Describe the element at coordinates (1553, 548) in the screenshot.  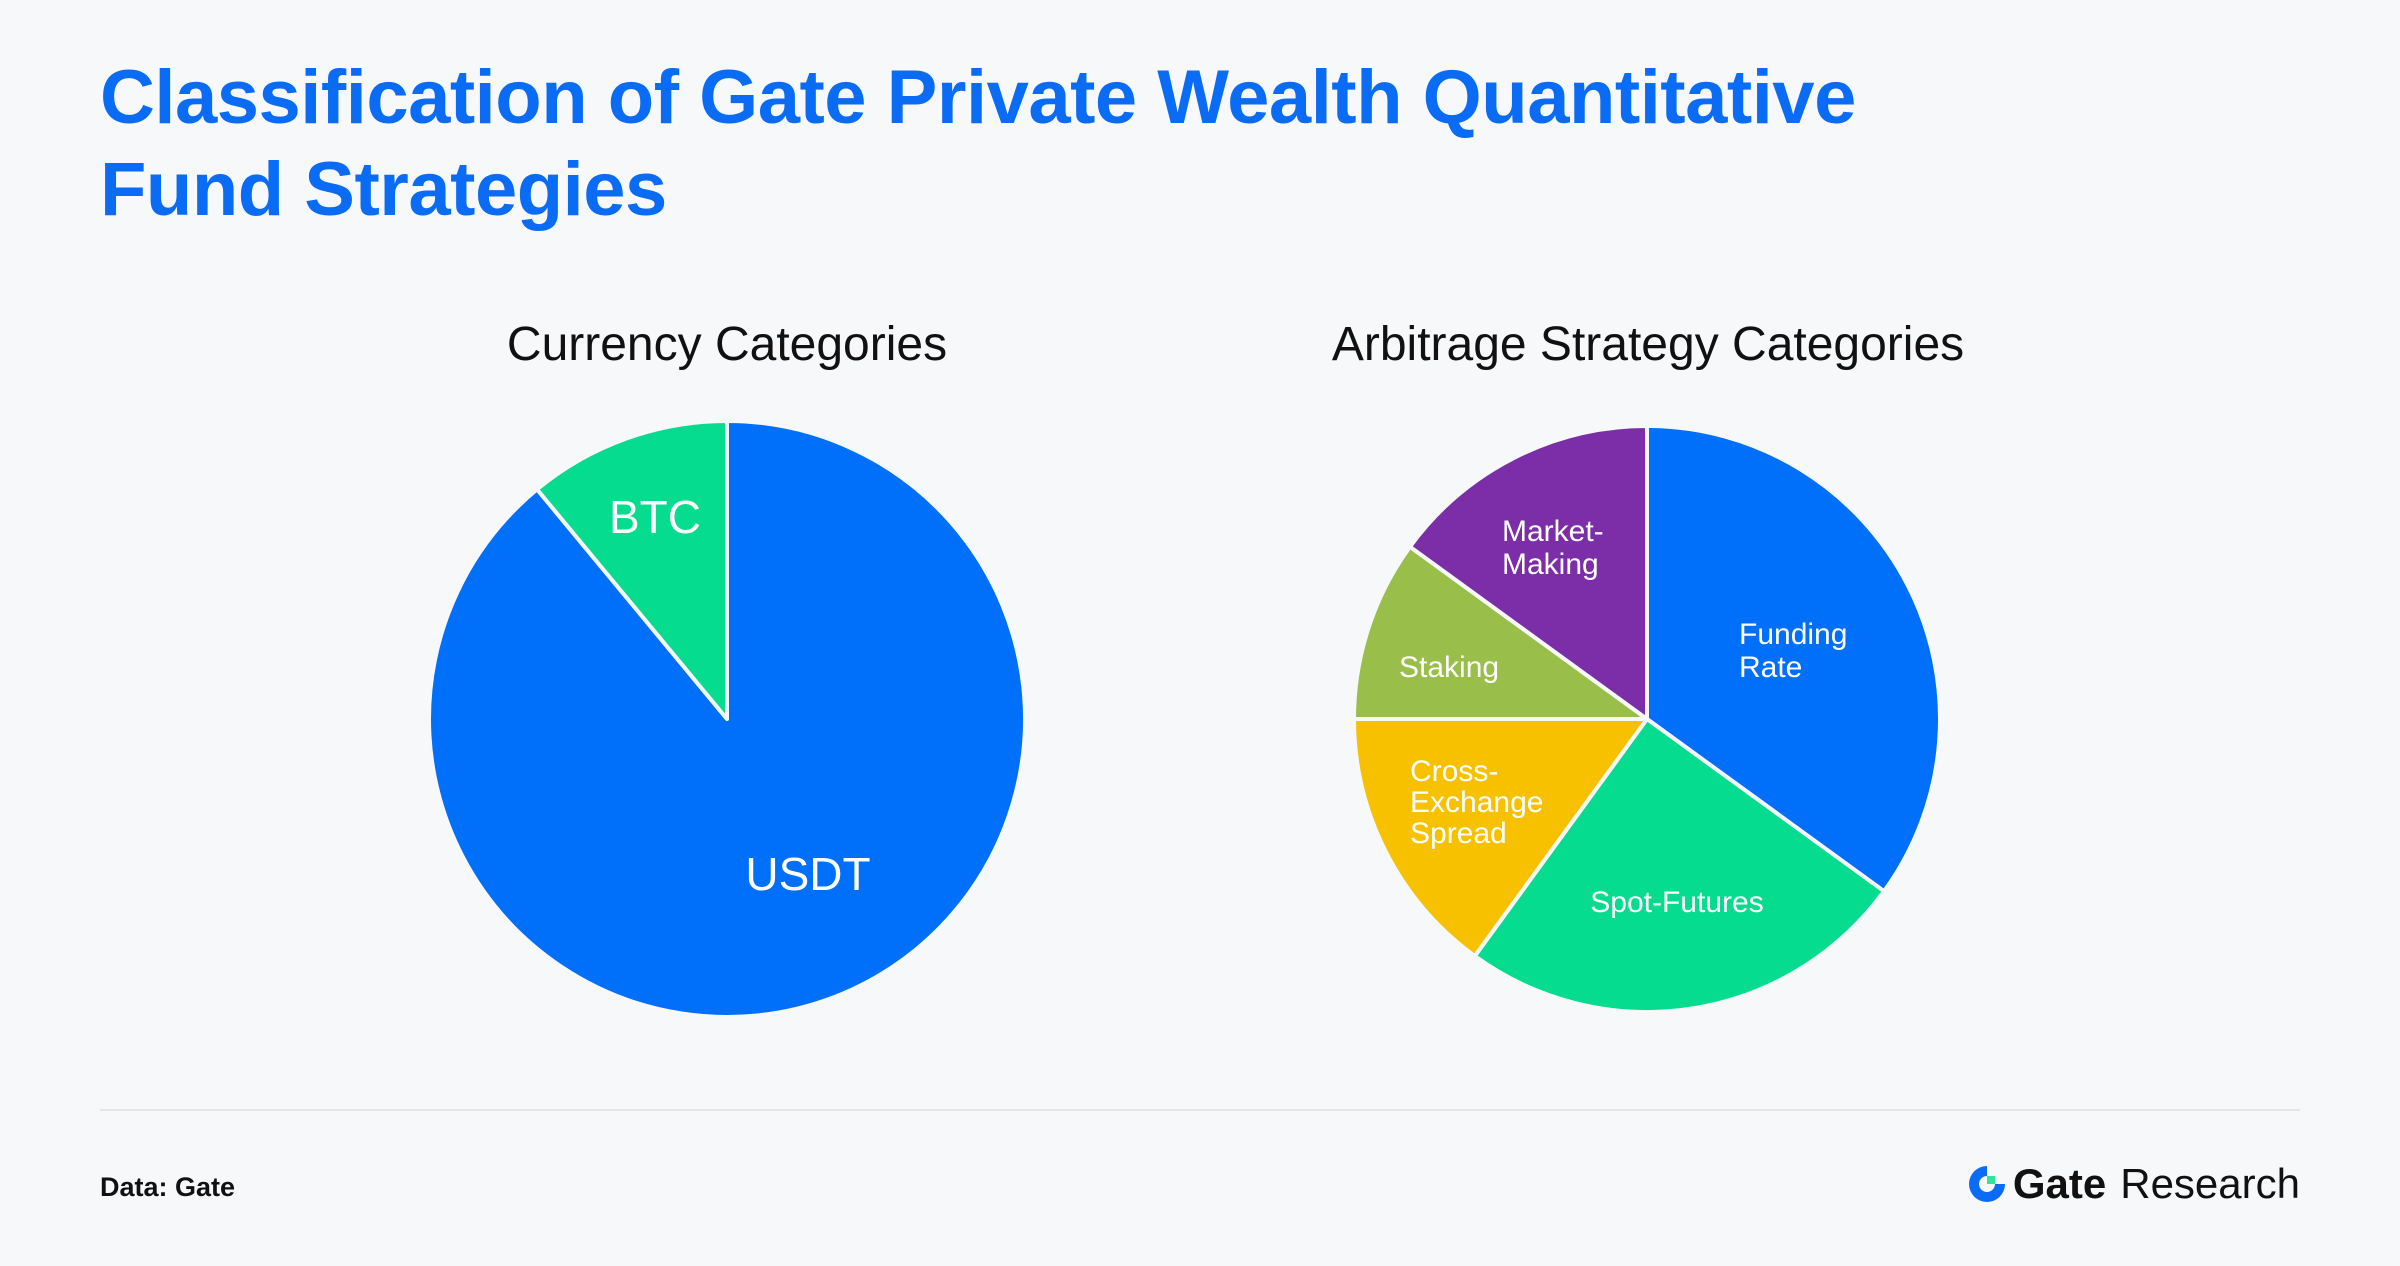
I see `slice-label-market-making: Market-Making` at that location.